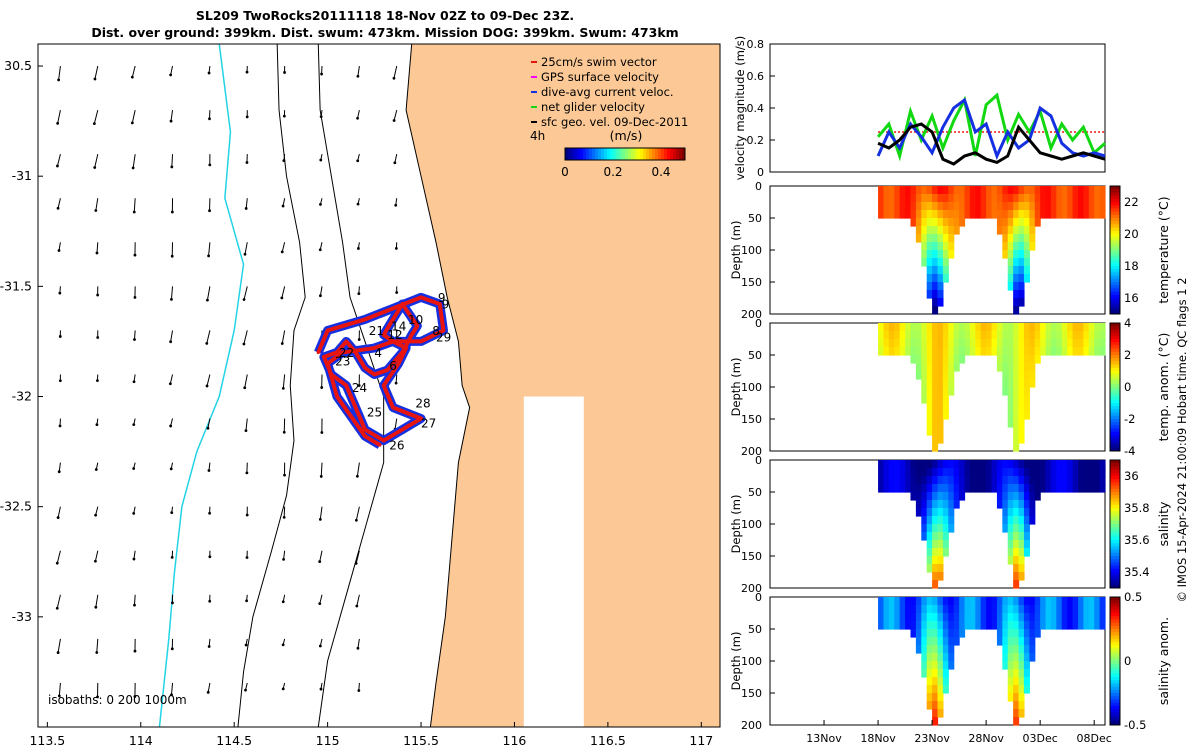  I want to click on section-colorbar-tick-label: 36, so click(1131, 476).